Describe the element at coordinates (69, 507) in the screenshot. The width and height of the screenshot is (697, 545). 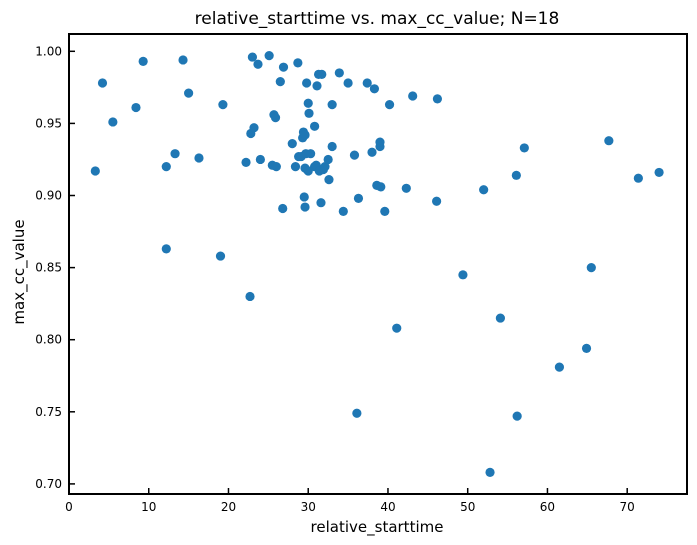
I see `x-tick-label: 0` at that location.